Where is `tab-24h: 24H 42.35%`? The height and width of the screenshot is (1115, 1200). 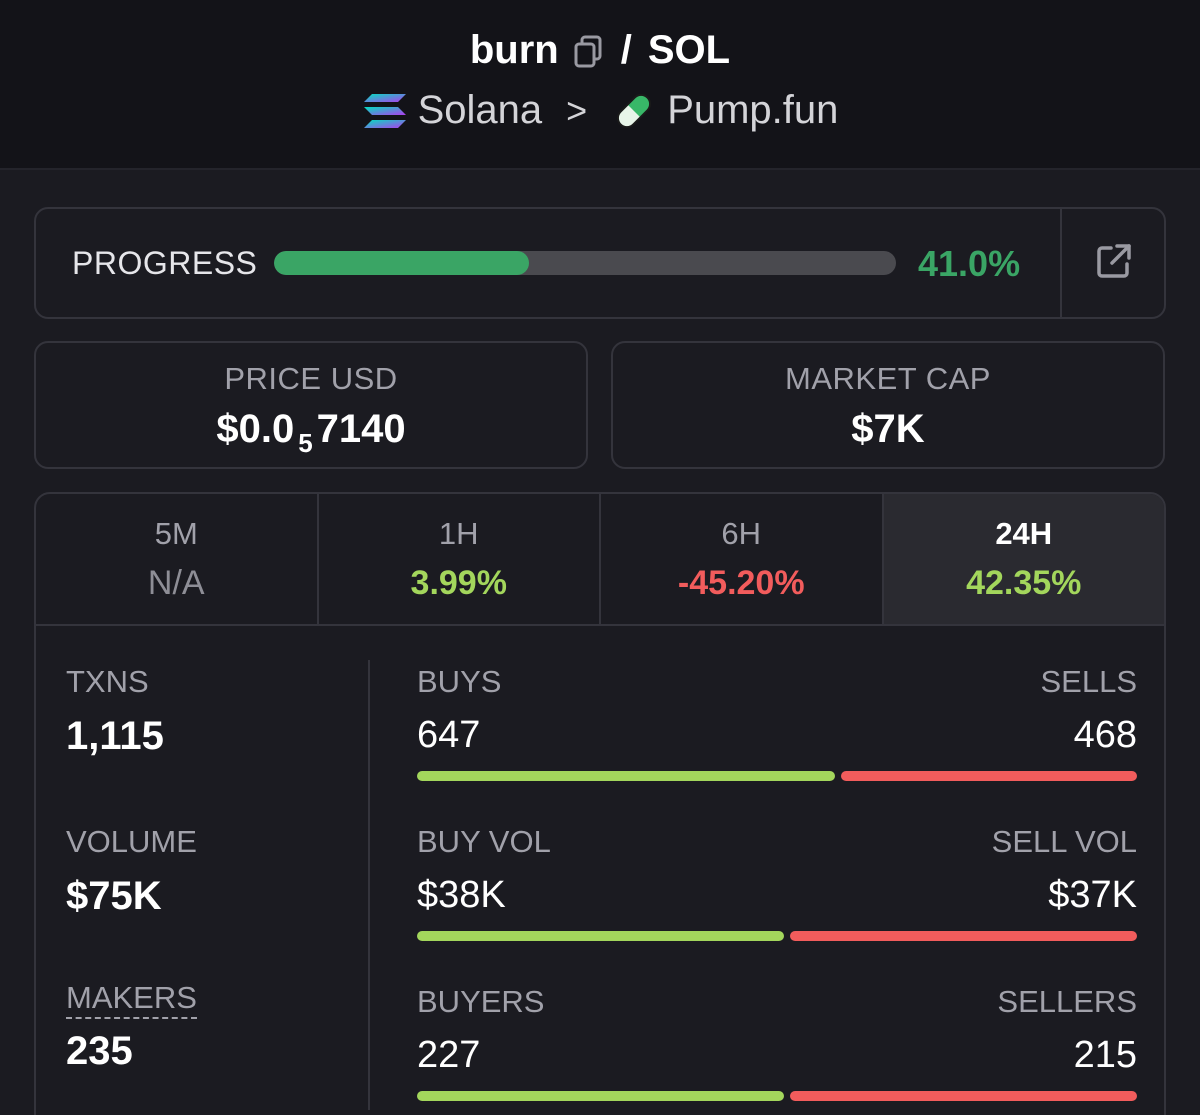
tab-24h: 24H 42.35% is located at coordinates (1023, 559).